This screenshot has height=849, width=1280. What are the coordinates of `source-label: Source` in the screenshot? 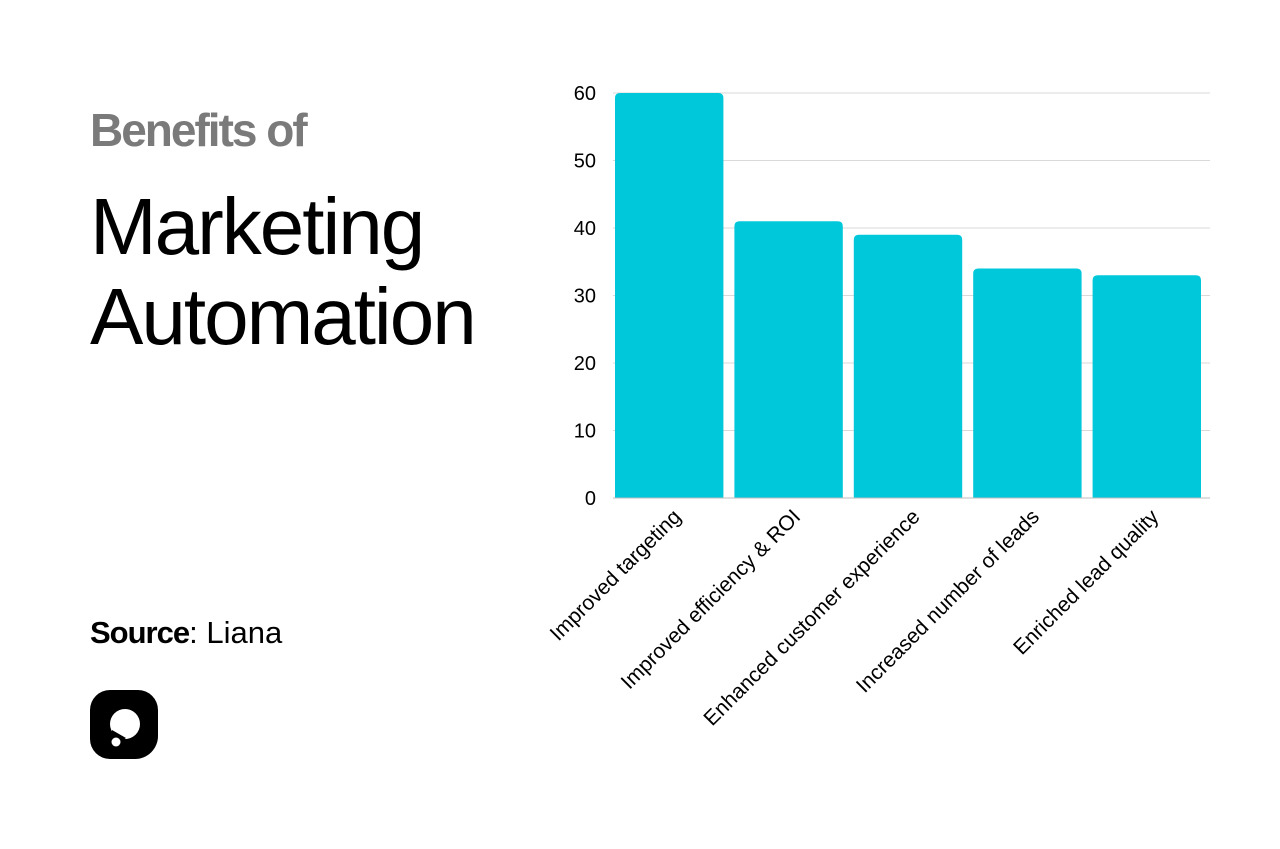 It's located at (140, 632).